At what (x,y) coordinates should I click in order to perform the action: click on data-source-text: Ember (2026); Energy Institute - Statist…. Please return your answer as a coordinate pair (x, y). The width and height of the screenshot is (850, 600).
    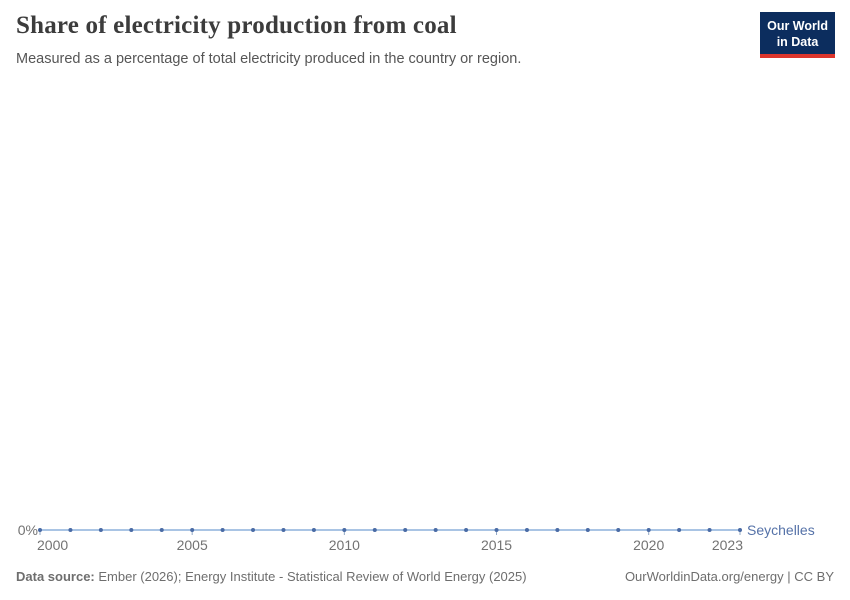
    Looking at the image, I should click on (310, 576).